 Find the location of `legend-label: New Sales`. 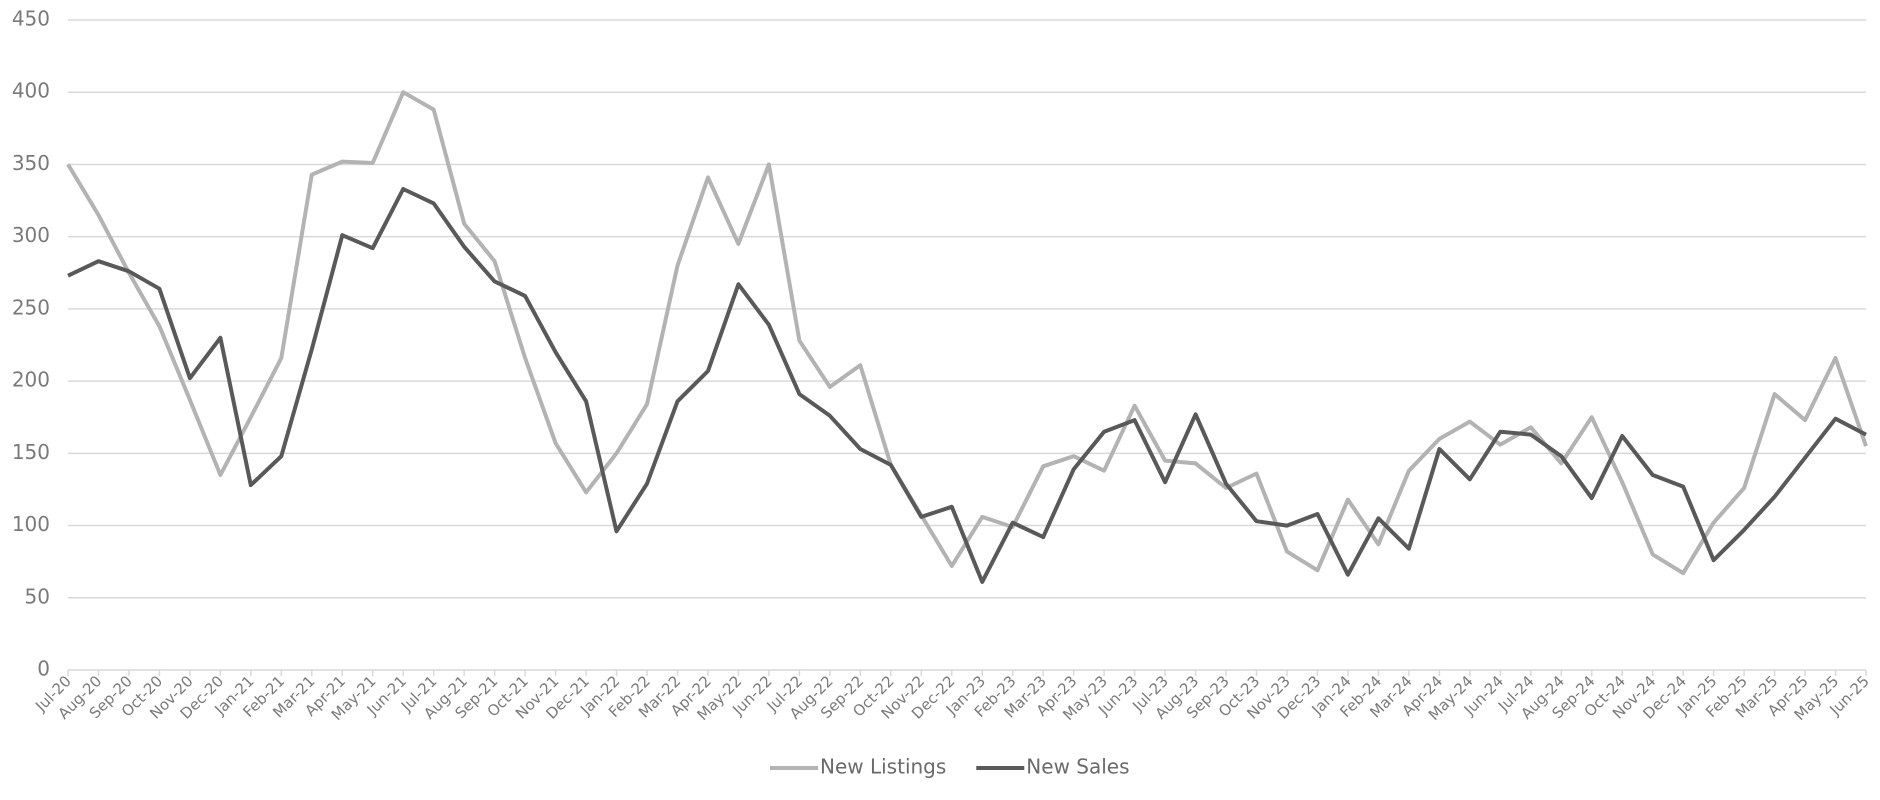

legend-label: New Sales is located at coordinates (1077, 767).